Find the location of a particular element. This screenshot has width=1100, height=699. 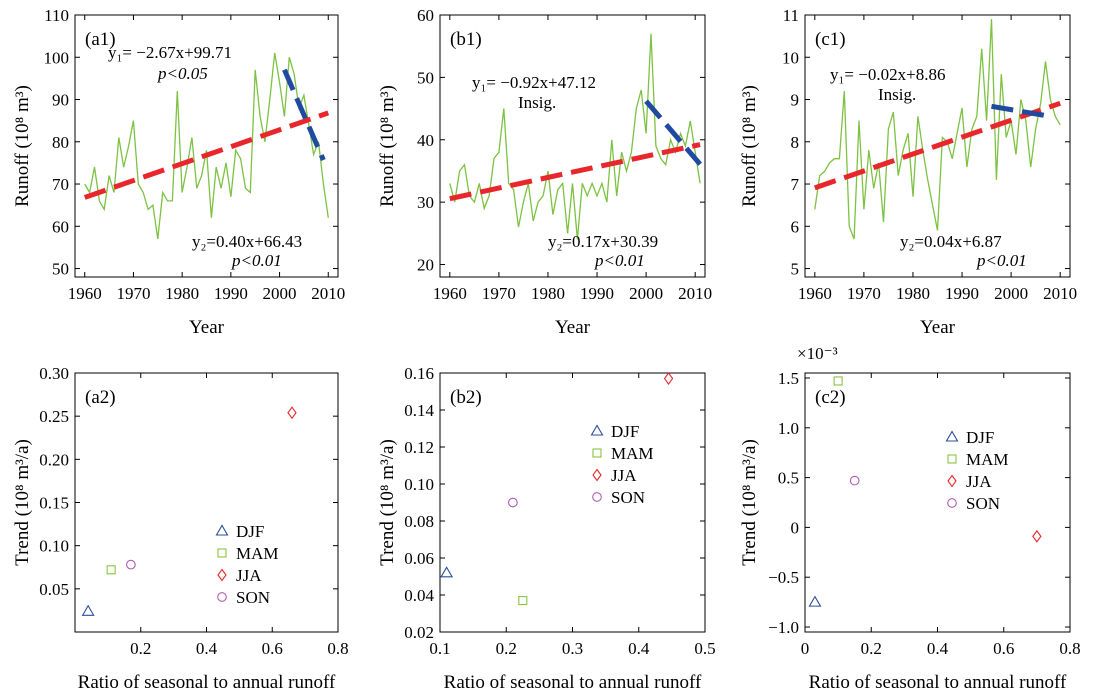

x-tick-label: 1970 is located at coordinates (864, 293).